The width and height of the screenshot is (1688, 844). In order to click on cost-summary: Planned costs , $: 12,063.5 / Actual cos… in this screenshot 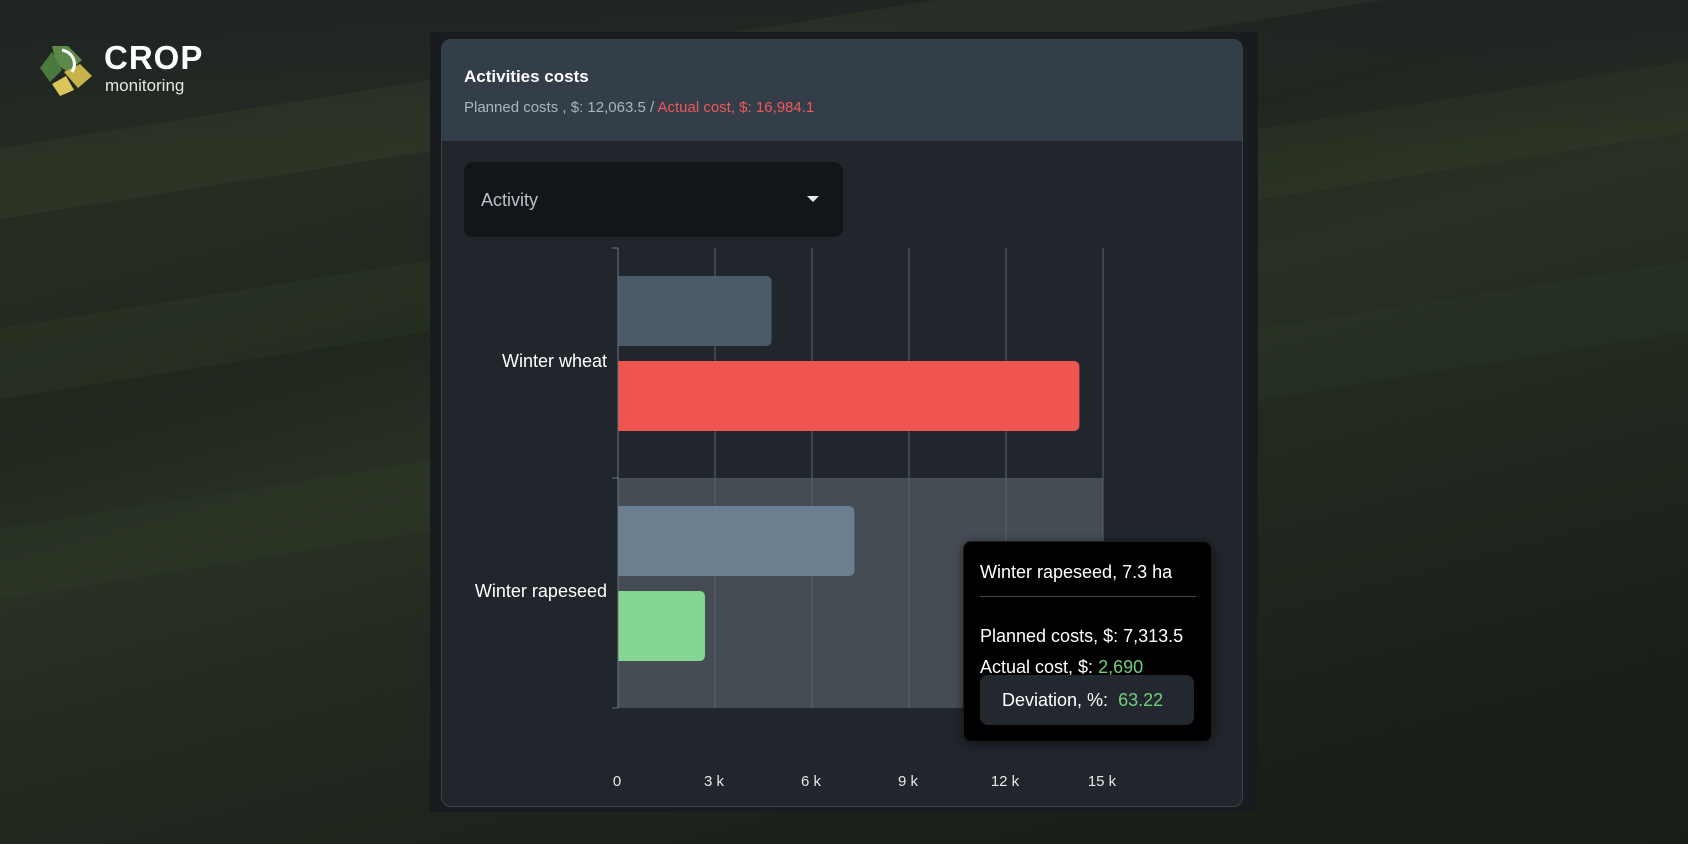, I will do `click(639, 107)`.